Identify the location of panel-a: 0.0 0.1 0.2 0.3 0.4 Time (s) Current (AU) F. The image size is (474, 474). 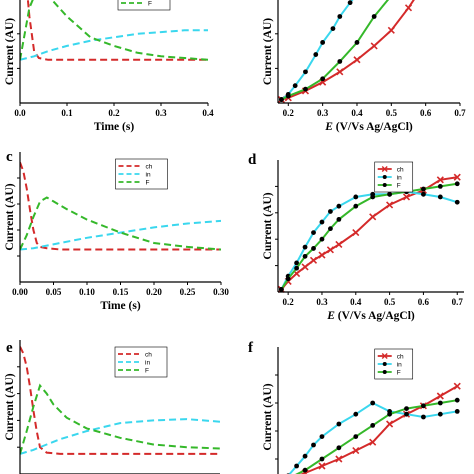
(109, 66).